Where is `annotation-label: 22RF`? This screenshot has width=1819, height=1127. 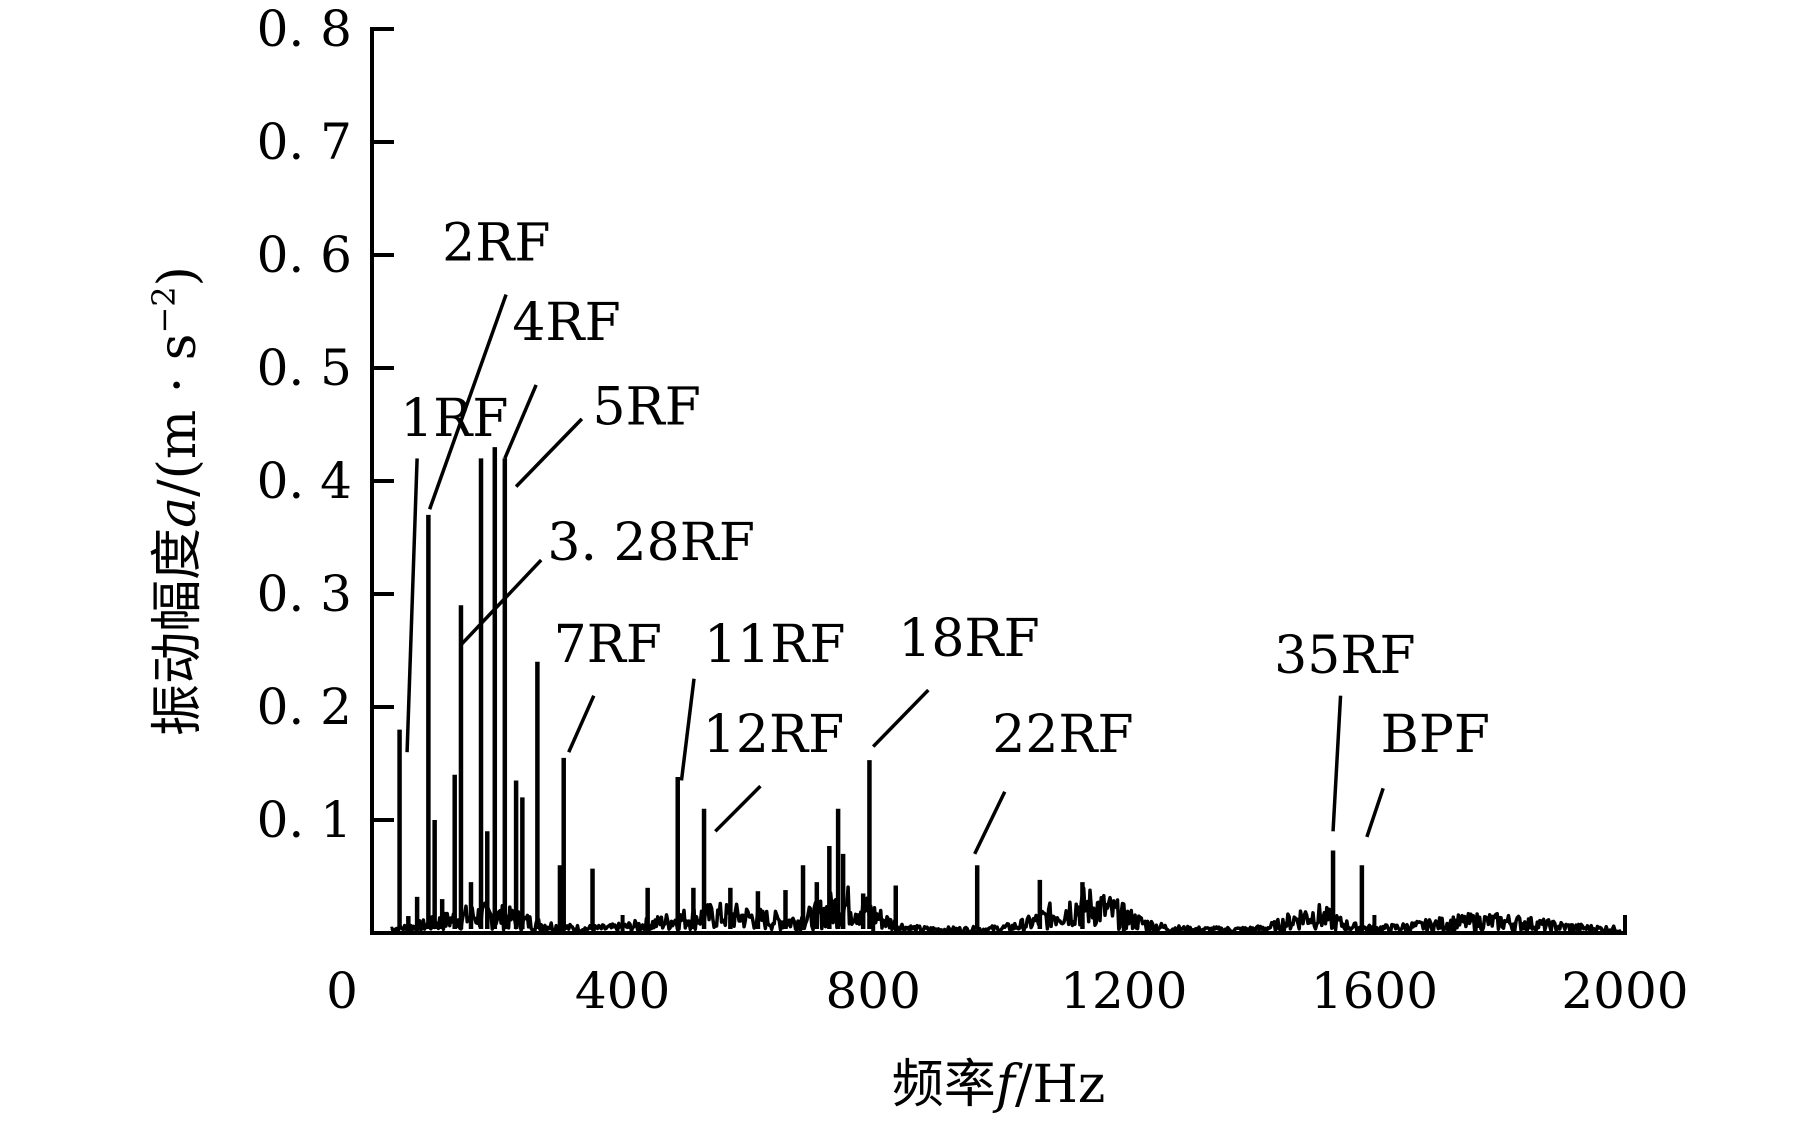
annotation-label: 22RF is located at coordinates (1062, 735).